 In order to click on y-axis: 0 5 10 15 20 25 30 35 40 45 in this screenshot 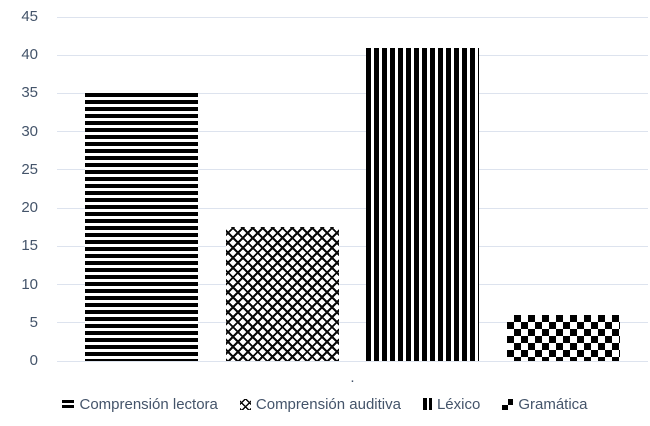, I will do `click(20, 188)`.